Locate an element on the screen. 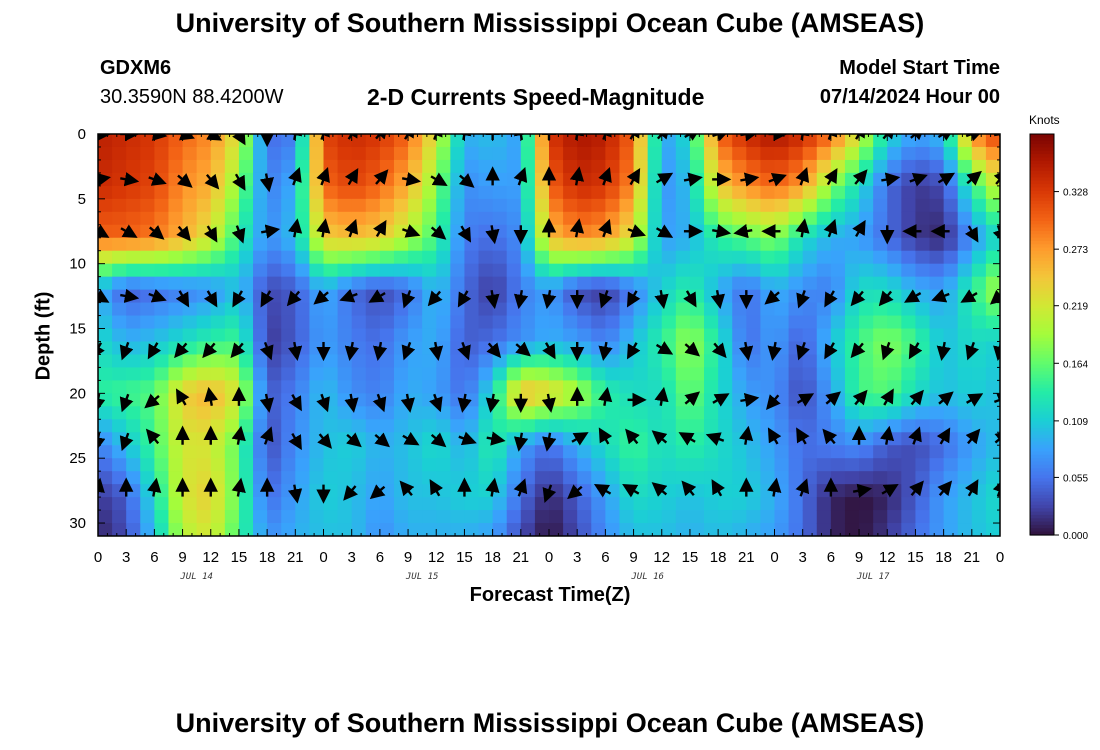  x-tick-label: 12 is located at coordinates (661, 557).